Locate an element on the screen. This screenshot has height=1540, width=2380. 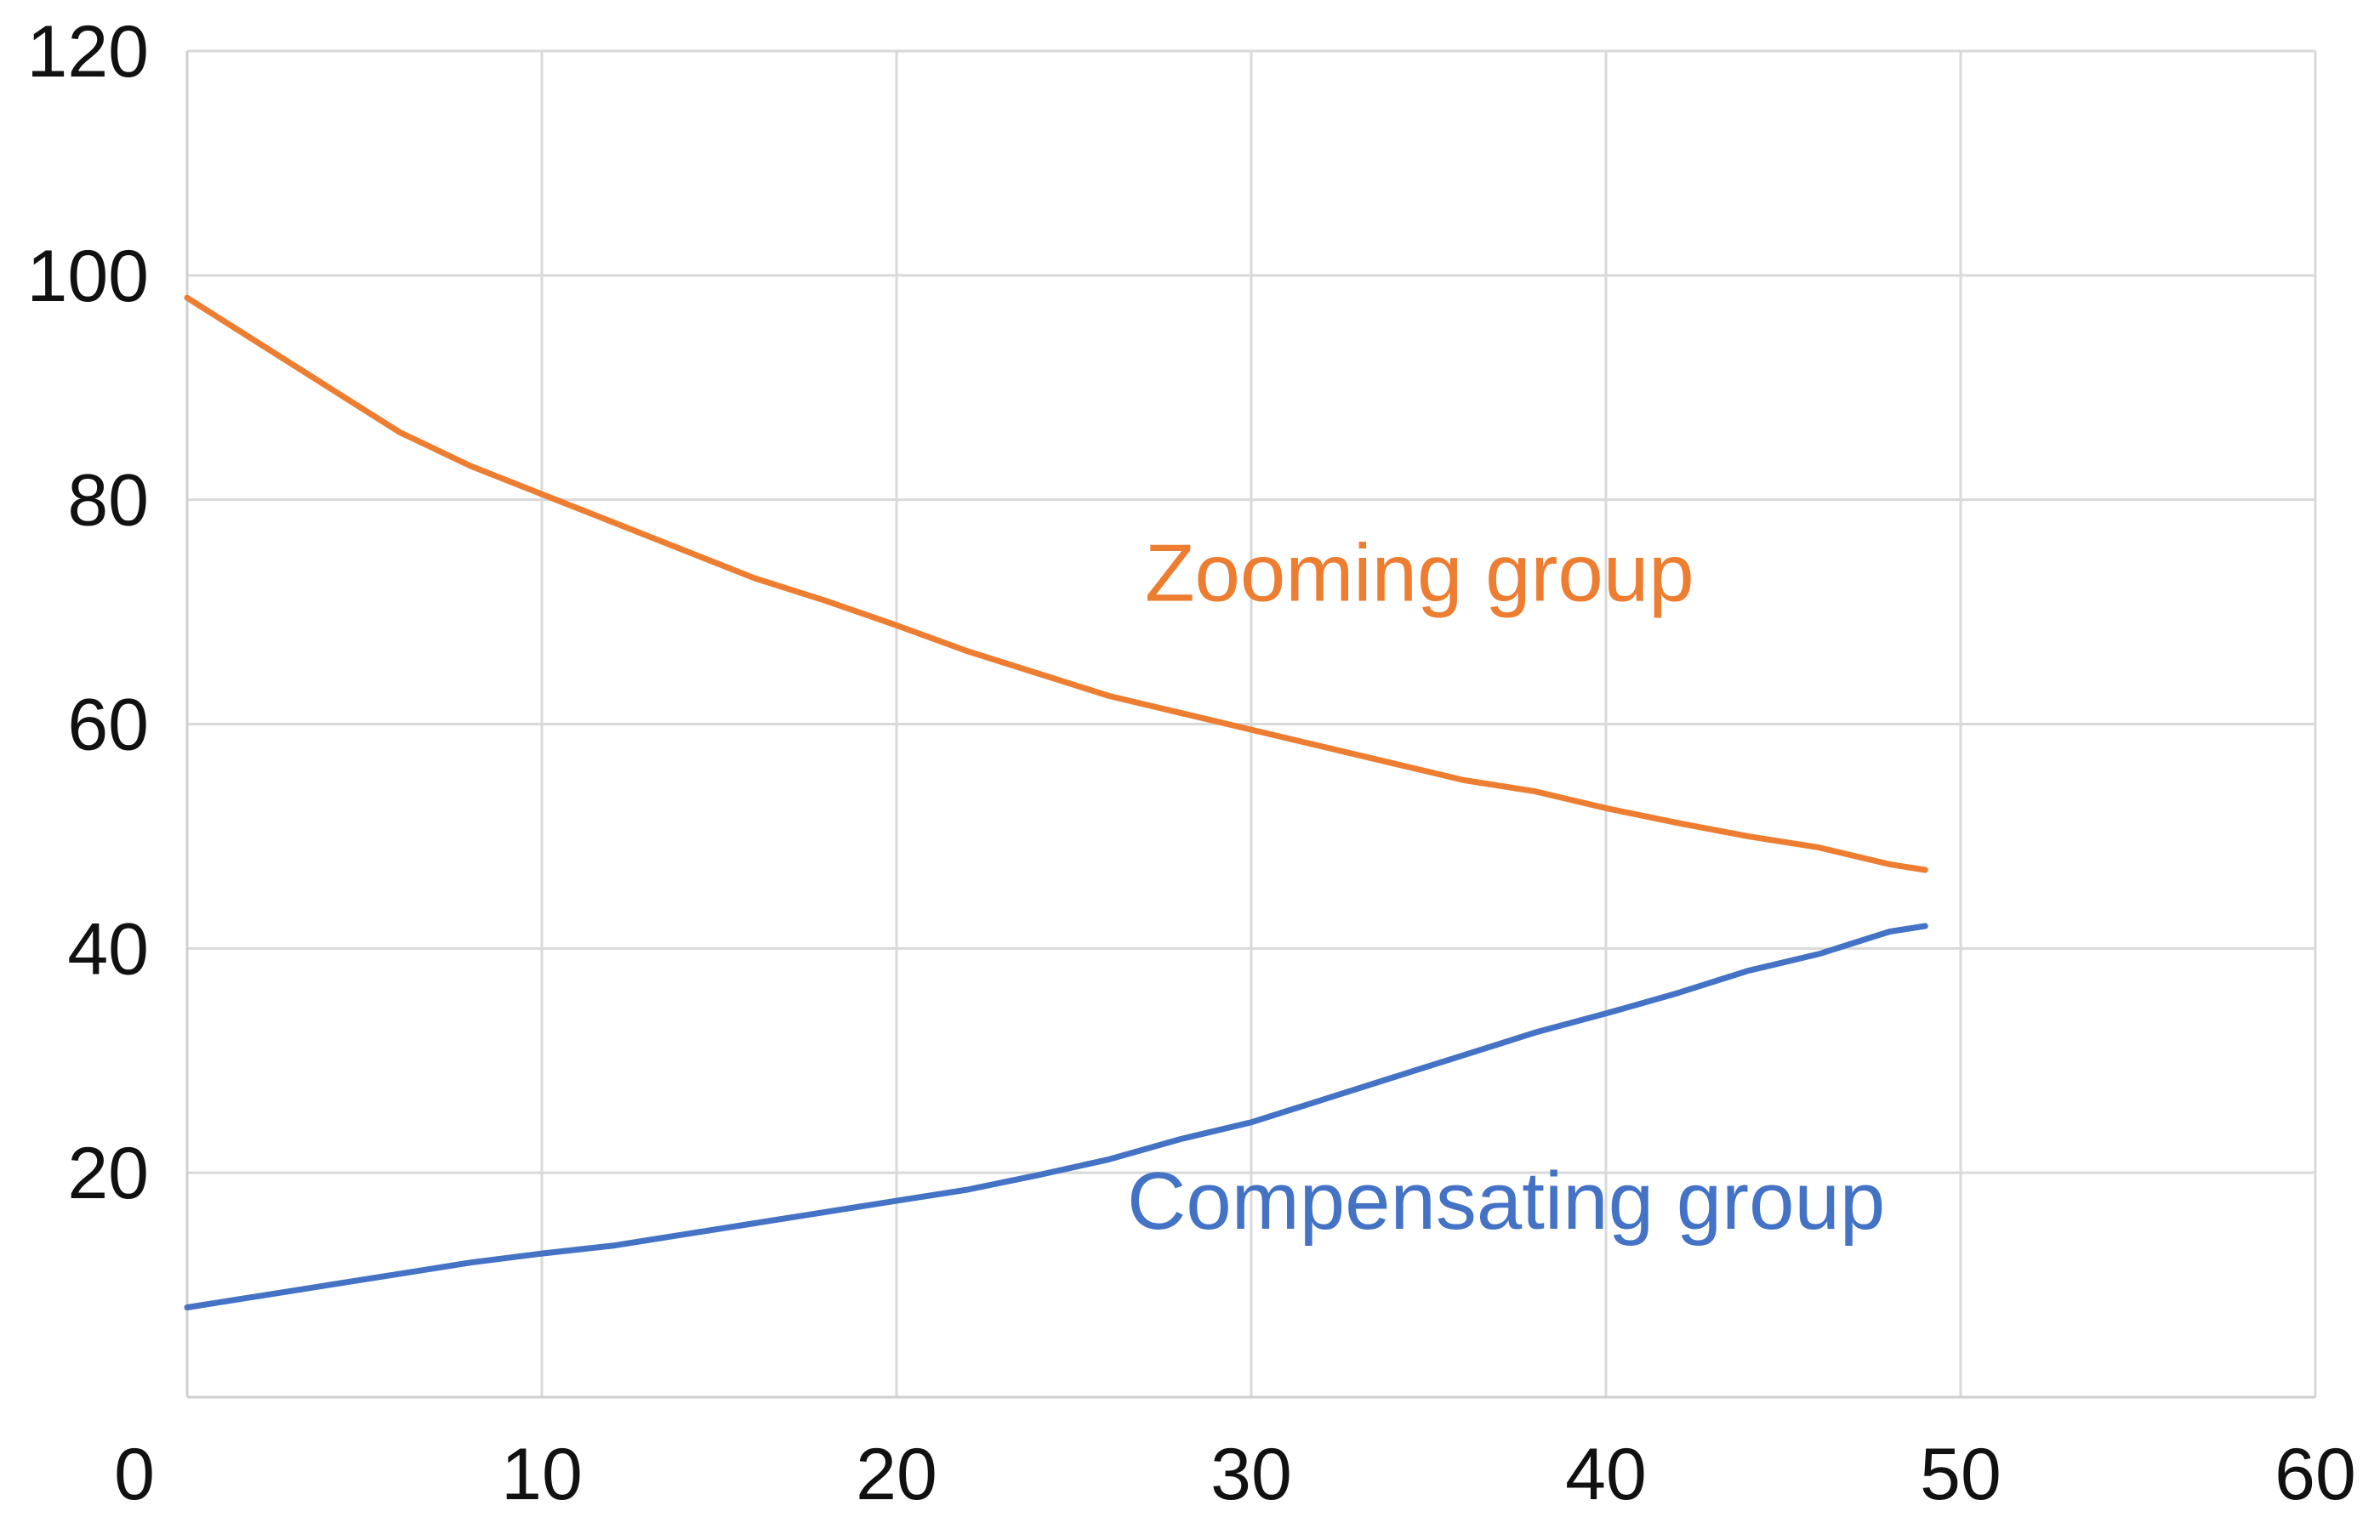
annotation-compensating-group: Compensating group is located at coordinates (1506, 1201).